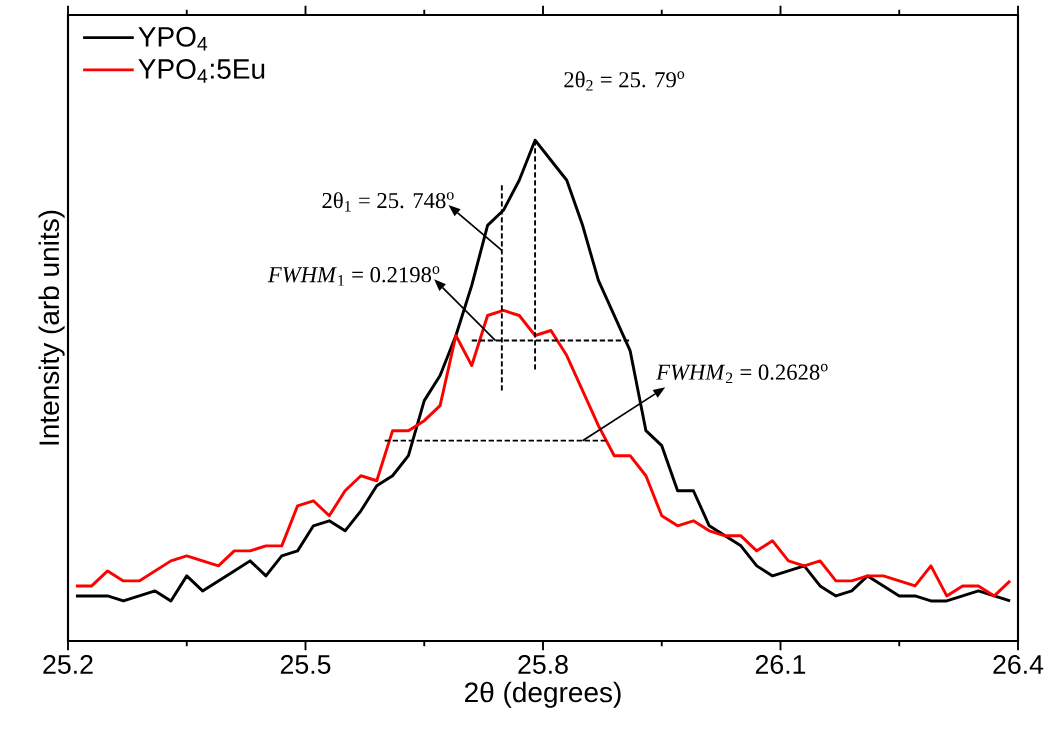 The width and height of the screenshot is (1057, 733). What do you see at coordinates (305, 664) in the screenshot?
I see `x-tick-label: 25.5` at bounding box center [305, 664].